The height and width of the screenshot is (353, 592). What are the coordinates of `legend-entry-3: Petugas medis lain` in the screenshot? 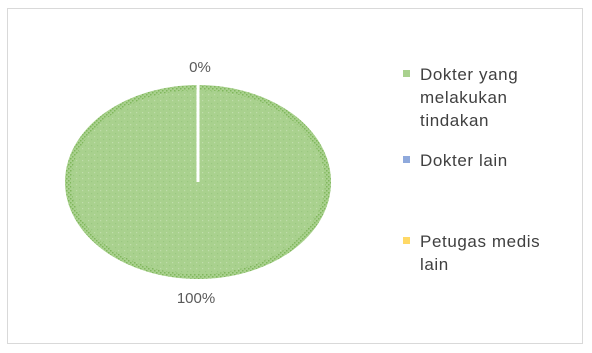 It's located at (471, 253).